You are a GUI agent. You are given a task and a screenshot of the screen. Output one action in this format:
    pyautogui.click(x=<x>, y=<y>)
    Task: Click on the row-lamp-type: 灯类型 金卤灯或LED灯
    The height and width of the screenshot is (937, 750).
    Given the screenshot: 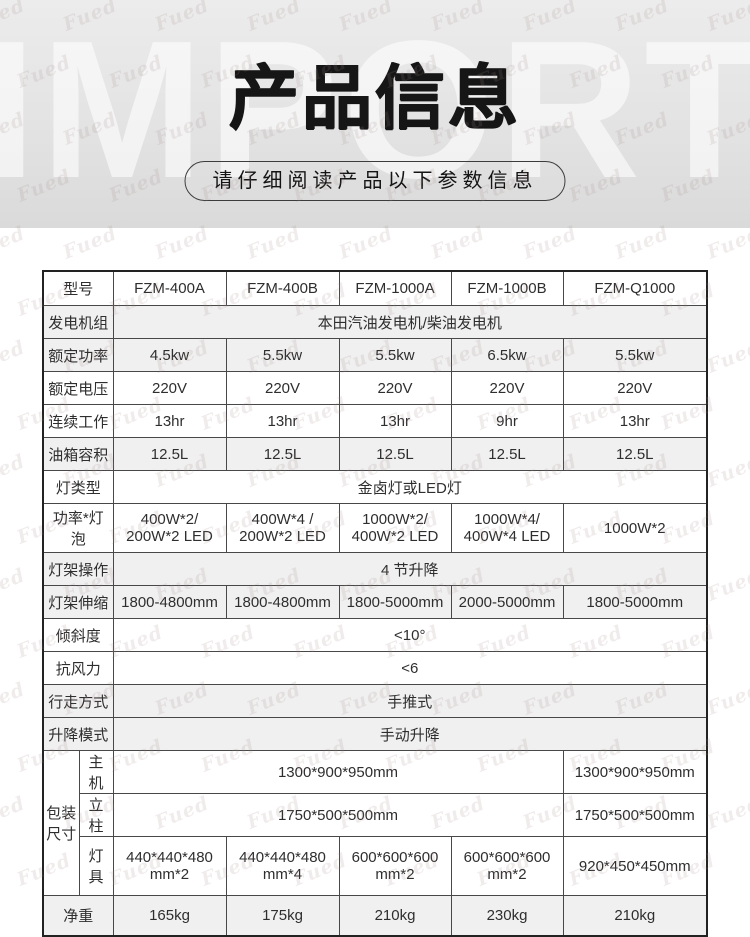 What is the action you would take?
    pyautogui.click(x=375, y=487)
    